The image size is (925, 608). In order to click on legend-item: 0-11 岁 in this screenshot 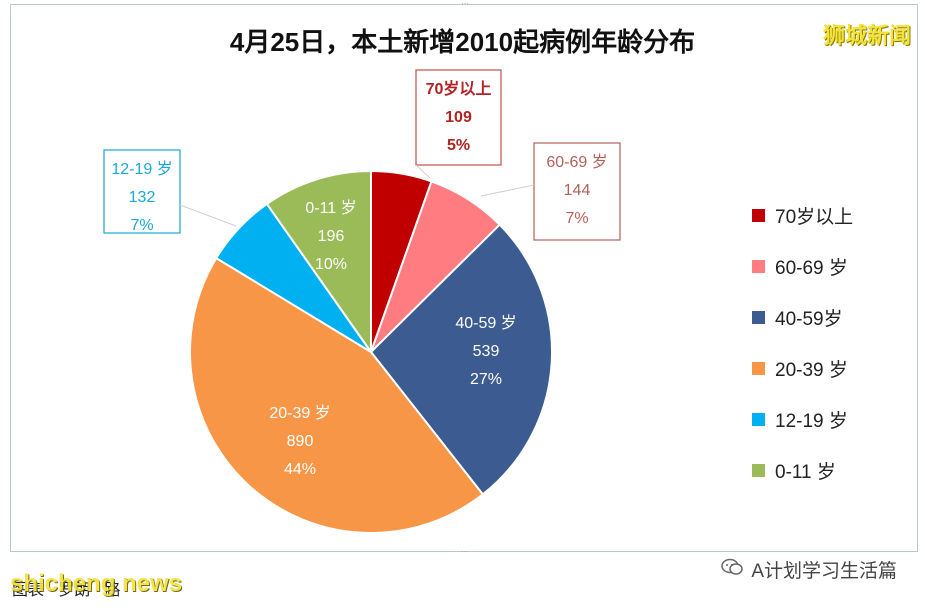, I will do `click(802, 470)`.